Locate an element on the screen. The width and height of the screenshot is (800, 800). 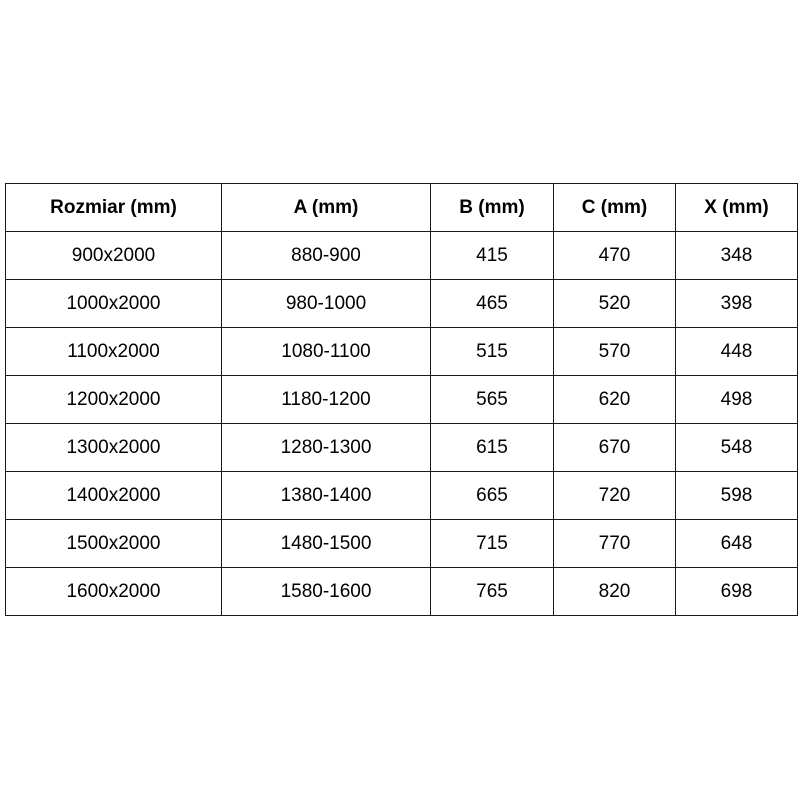
table-cell: 465 is located at coordinates (492, 303).